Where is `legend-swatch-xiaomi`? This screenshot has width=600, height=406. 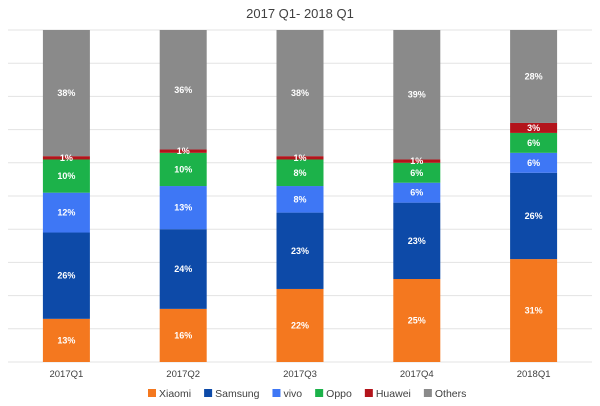
legend-swatch-xiaomi is located at coordinates (152, 393).